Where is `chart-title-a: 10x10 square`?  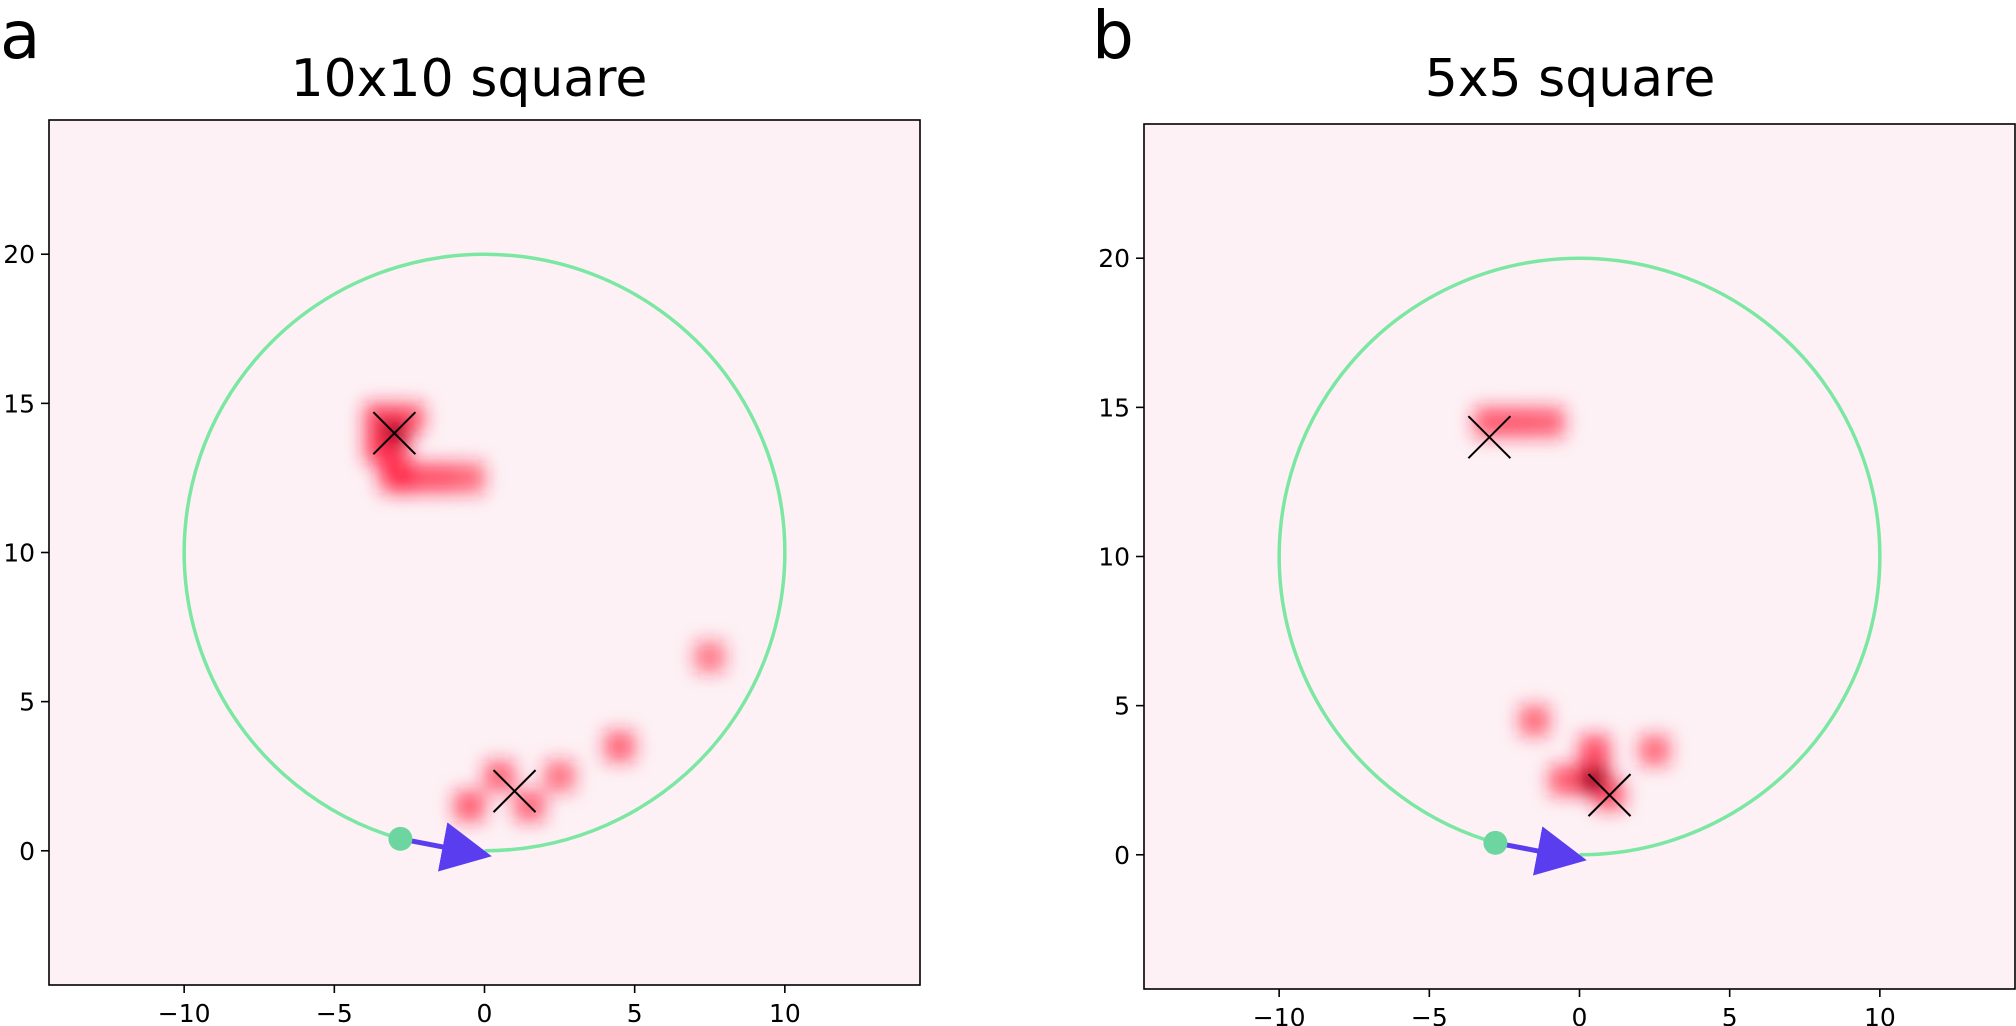
chart-title-a: 10x10 square is located at coordinates (469, 79).